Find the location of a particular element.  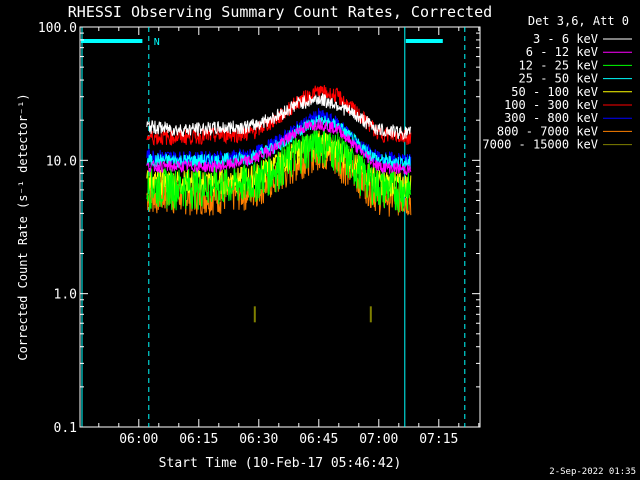

x-tick-label: 07:15 is located at coordinates (438, 439).